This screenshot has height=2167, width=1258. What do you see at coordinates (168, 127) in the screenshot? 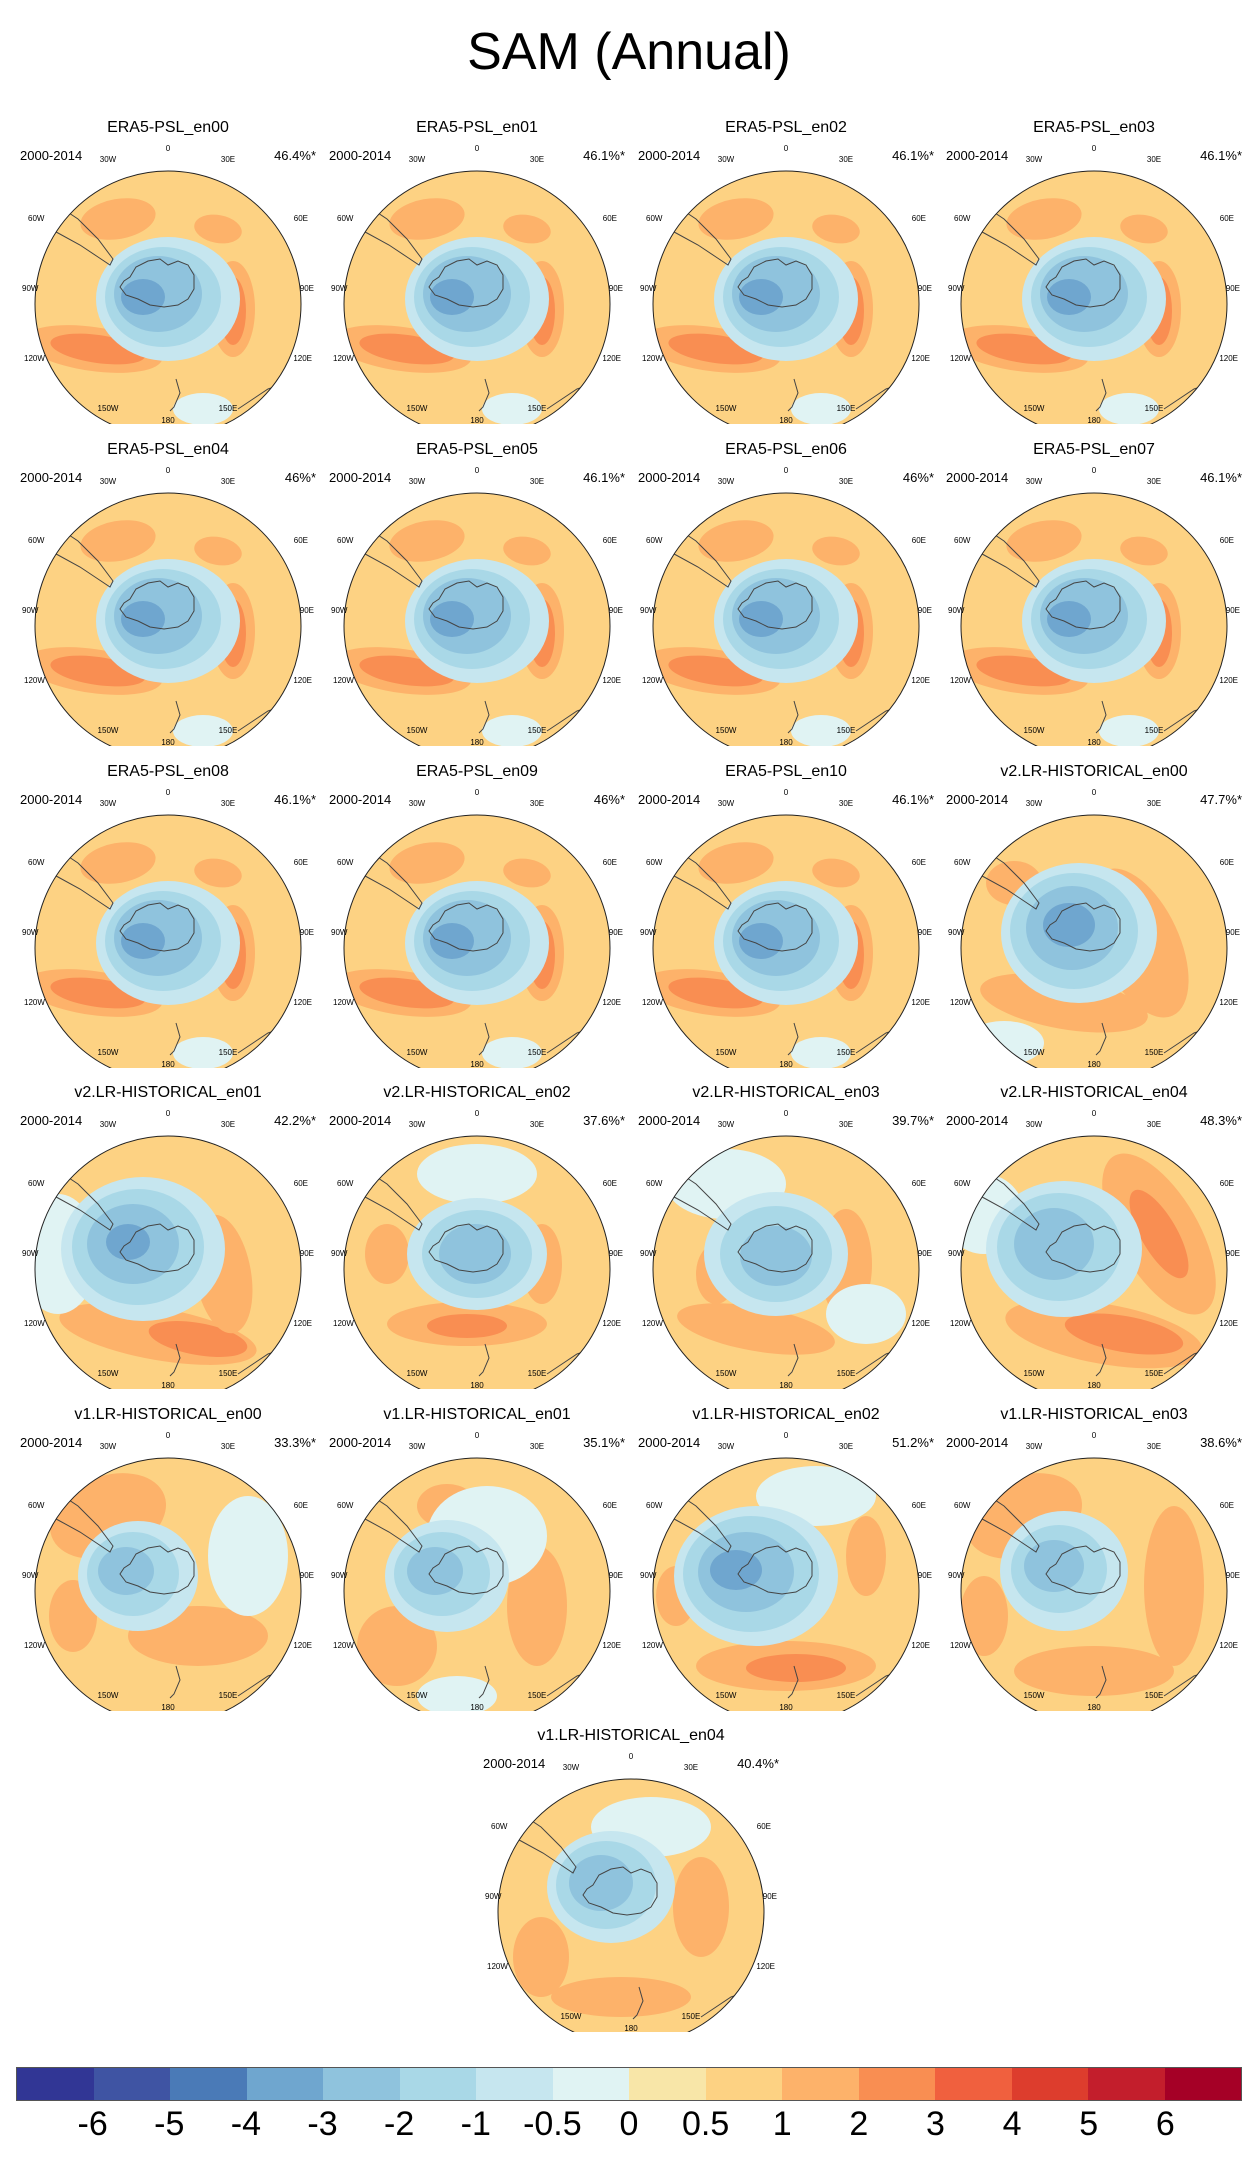
I see `panel-title: ERA5-PSL_en00` at bounding box center [168, 127].